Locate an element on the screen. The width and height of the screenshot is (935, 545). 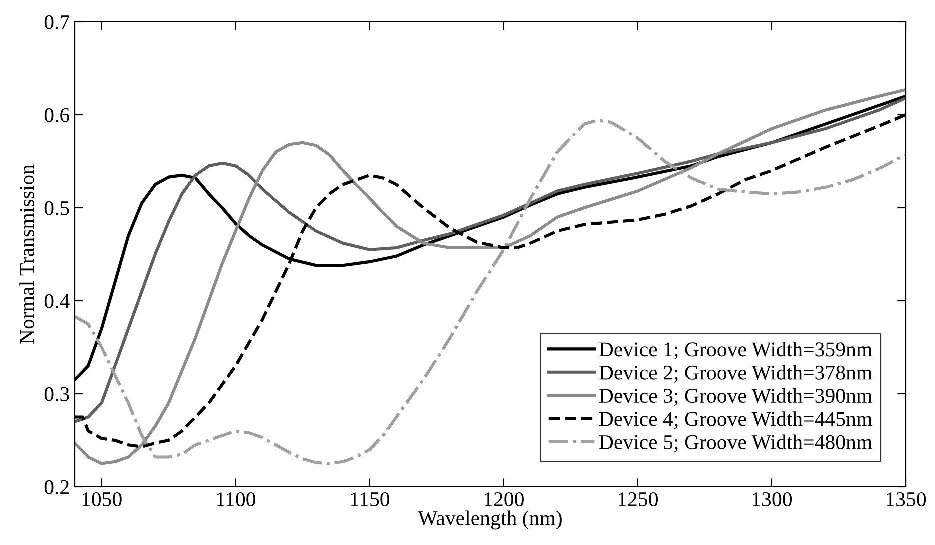
x-tick-label: 1050 is located at coordinates (102, 499).